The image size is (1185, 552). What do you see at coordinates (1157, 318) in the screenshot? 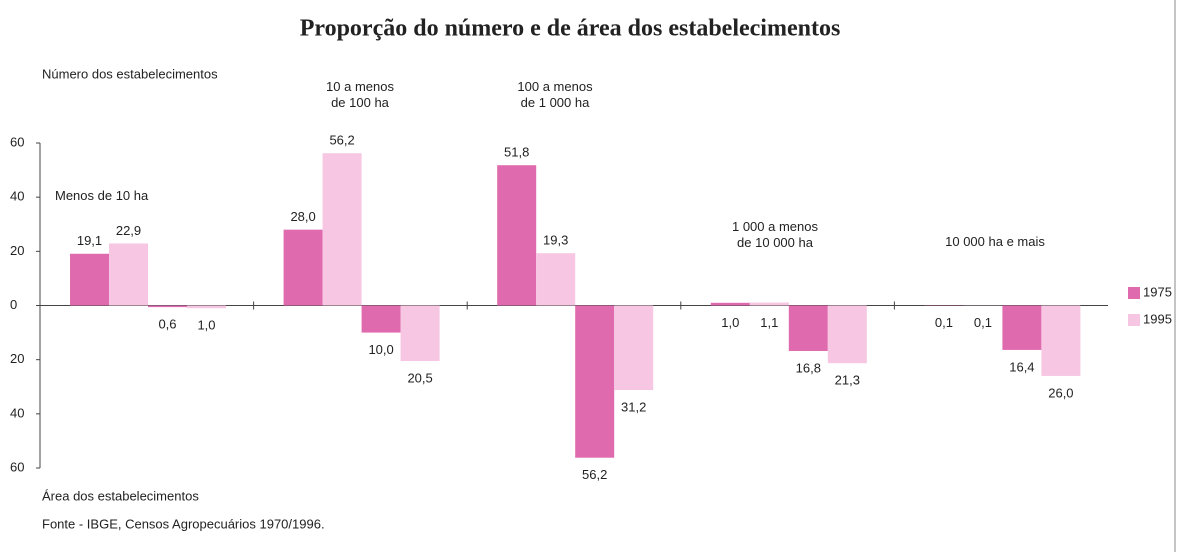
I see `legend-label: 1995` at bounding box center [1157, 318].